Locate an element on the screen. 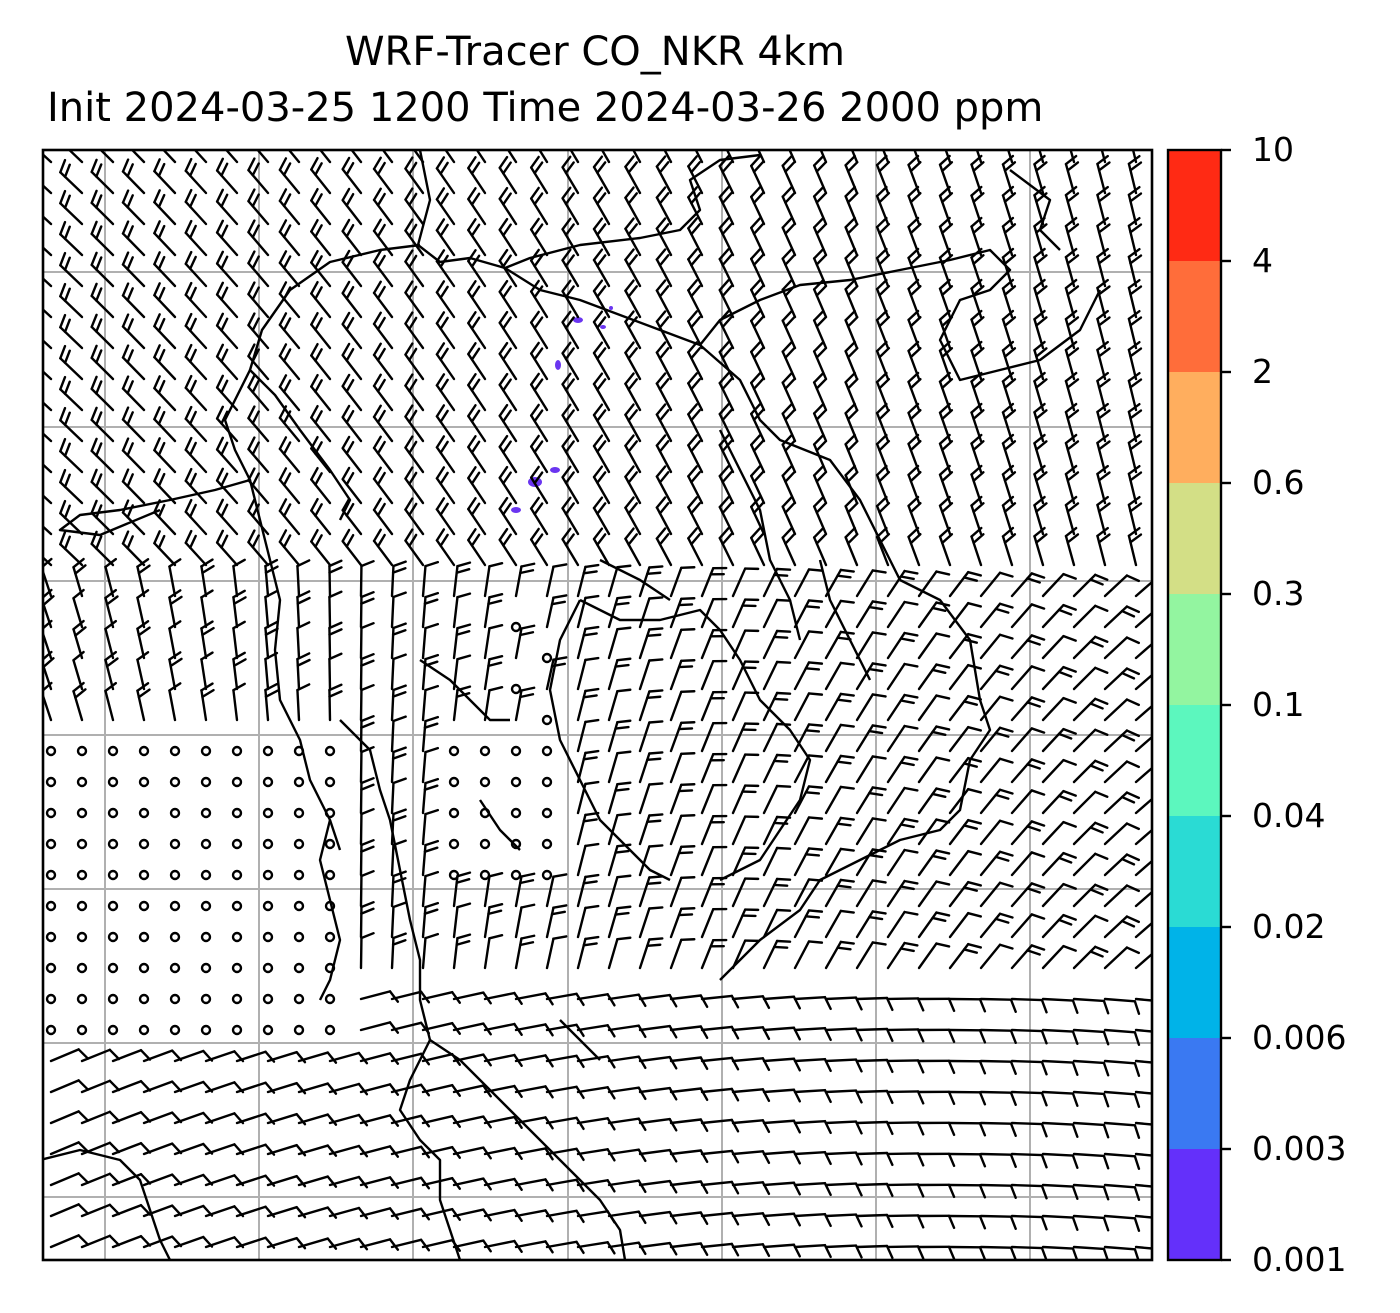  colorbar-segment is located at coordinates (1194, 539).